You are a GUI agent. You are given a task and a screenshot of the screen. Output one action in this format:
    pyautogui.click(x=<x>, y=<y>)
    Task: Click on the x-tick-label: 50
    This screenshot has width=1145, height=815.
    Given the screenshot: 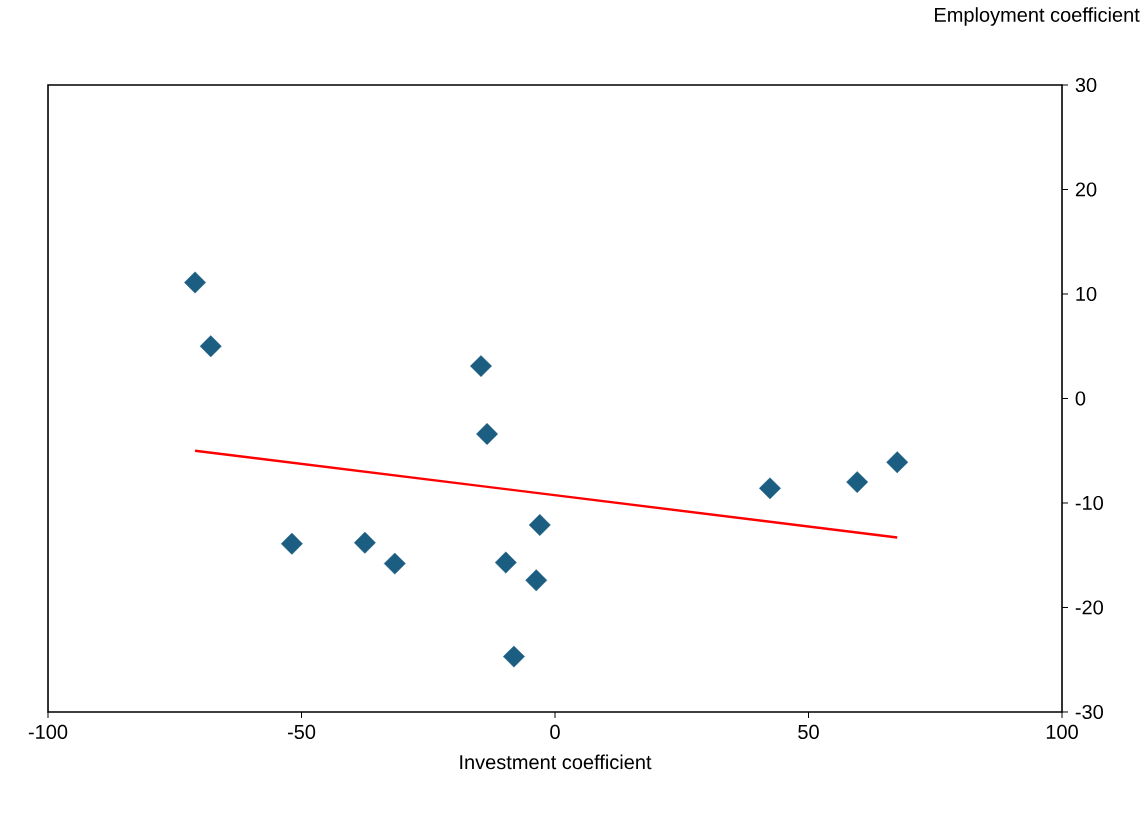 What is the action you would take?
    pyautogui.click(x=808, y=732)
    